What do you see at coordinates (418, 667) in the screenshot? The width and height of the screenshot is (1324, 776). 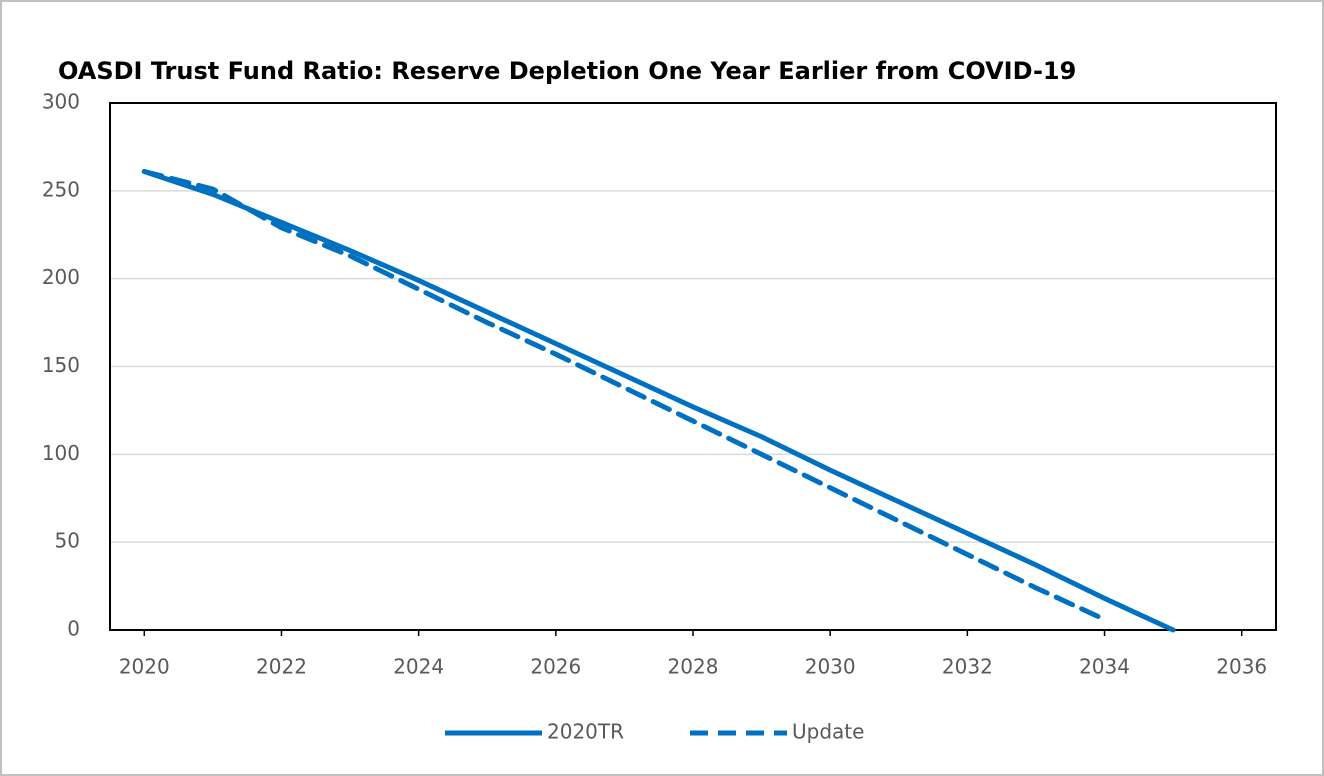 I see `x-tick-label: 2024` at bounding box center [418, 667].